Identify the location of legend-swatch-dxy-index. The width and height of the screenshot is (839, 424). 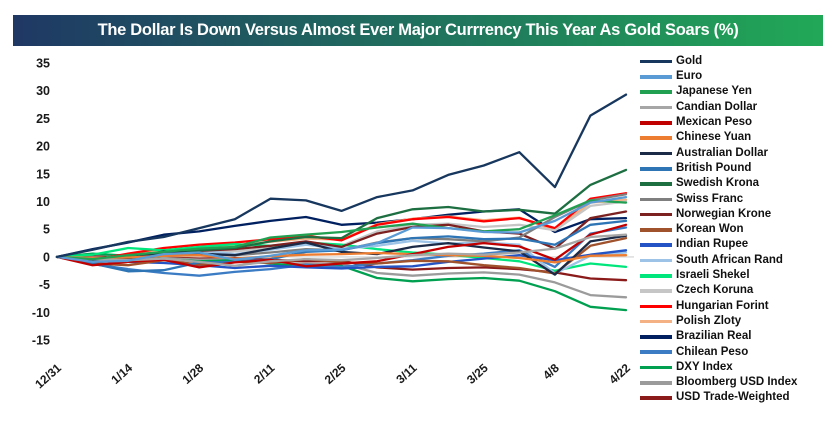
(656, 367).